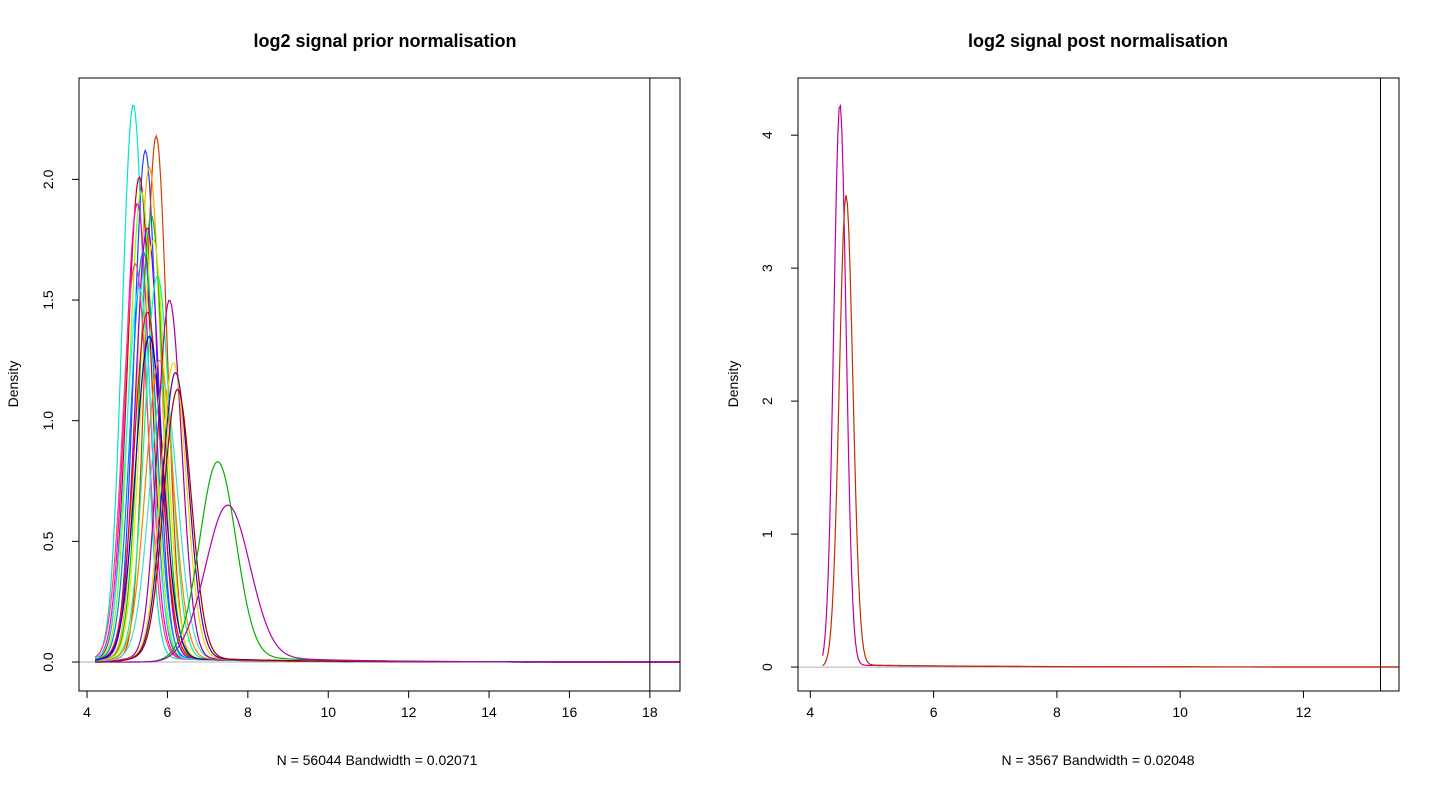 This screenshot has height=789, width=1440. Describe the element at coordinates (1097, 760) in the screenshot. I see `x-axis-label: N = 3567 Bandwidth = 0.02048` at that location.